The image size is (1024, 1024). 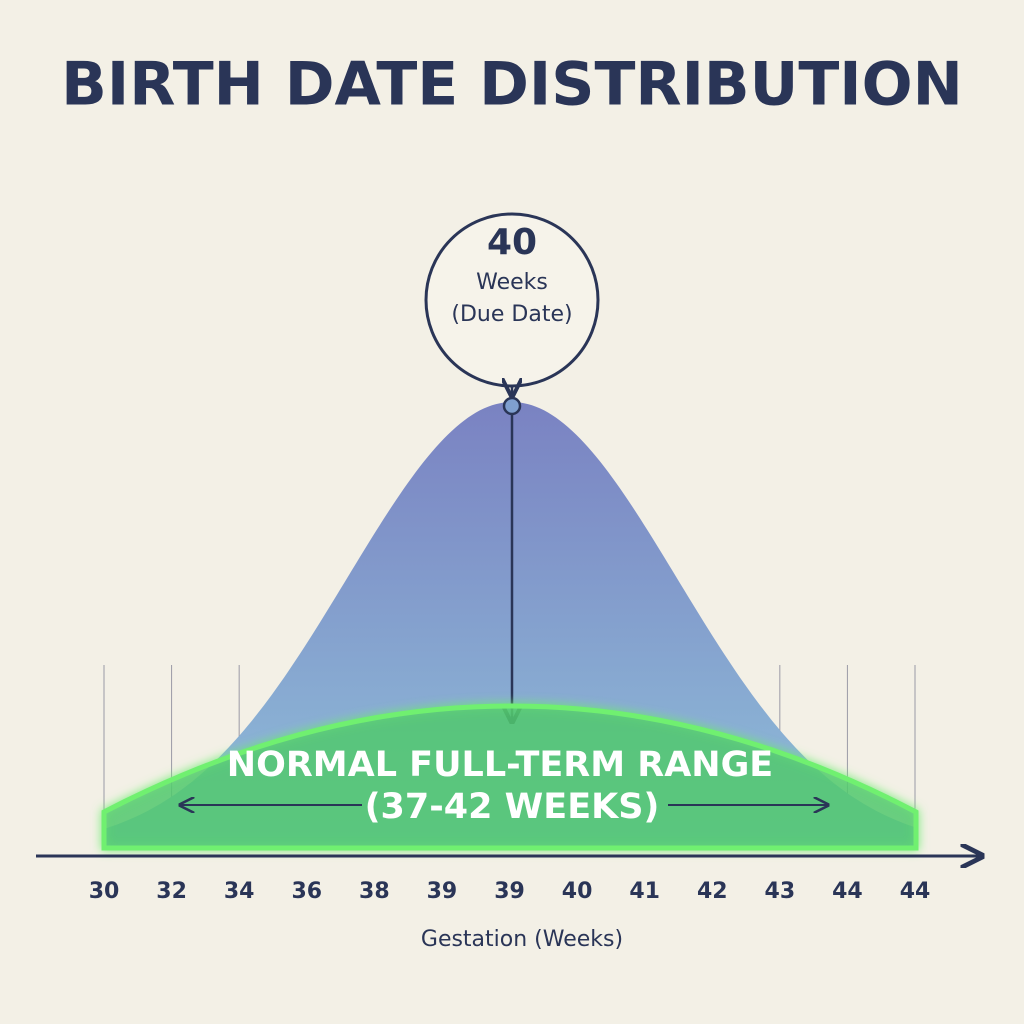 I want to click on x-tick-label: 42, so click(x=712, y=891).